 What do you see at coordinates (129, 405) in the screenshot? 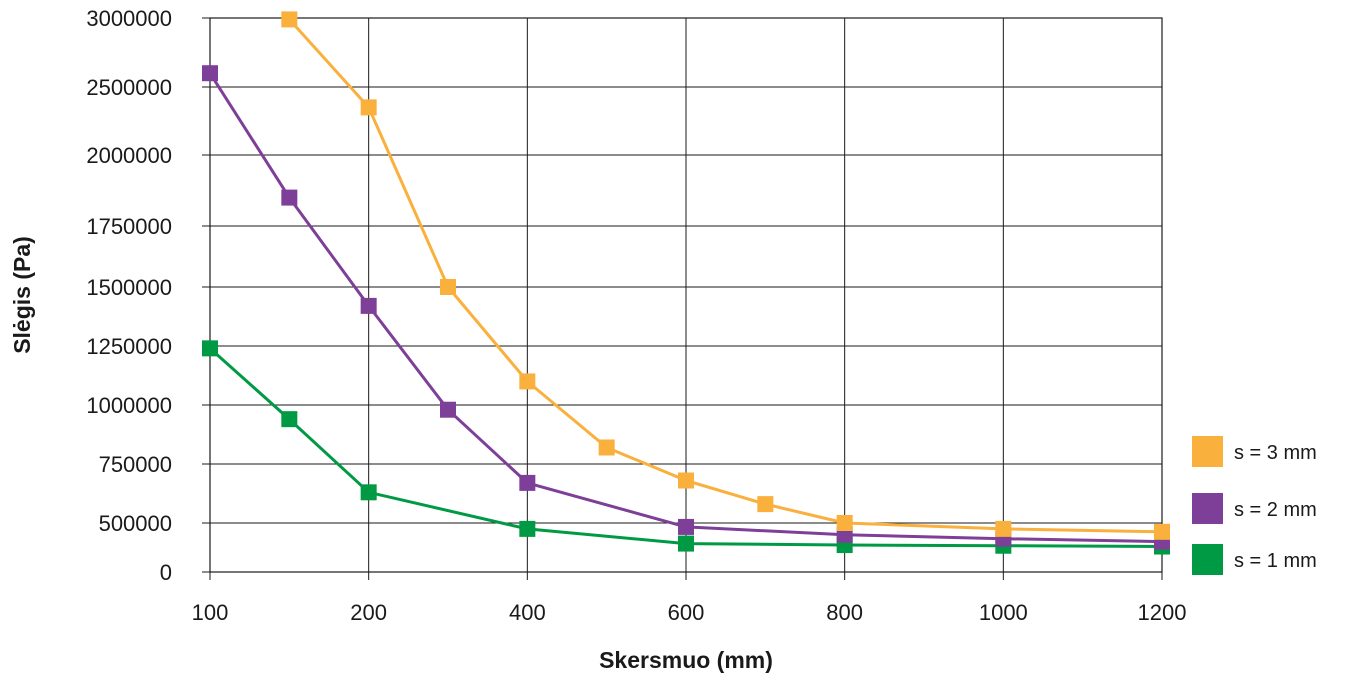
I see `y-tick-label: 1000000` at bounding box center [129, 405].